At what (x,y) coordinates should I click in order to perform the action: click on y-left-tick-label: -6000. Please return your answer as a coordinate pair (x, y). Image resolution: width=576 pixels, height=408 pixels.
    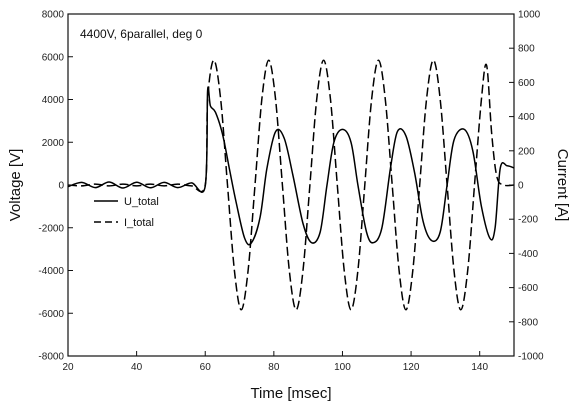
    Looking at the image, I should click on (51, 314).